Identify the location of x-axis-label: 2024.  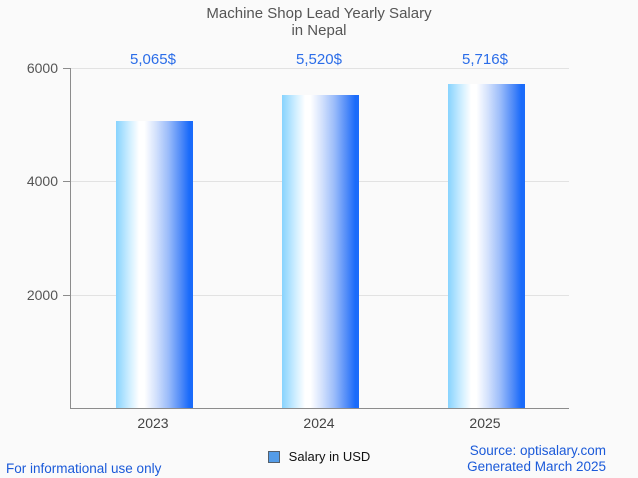
(319, 423).